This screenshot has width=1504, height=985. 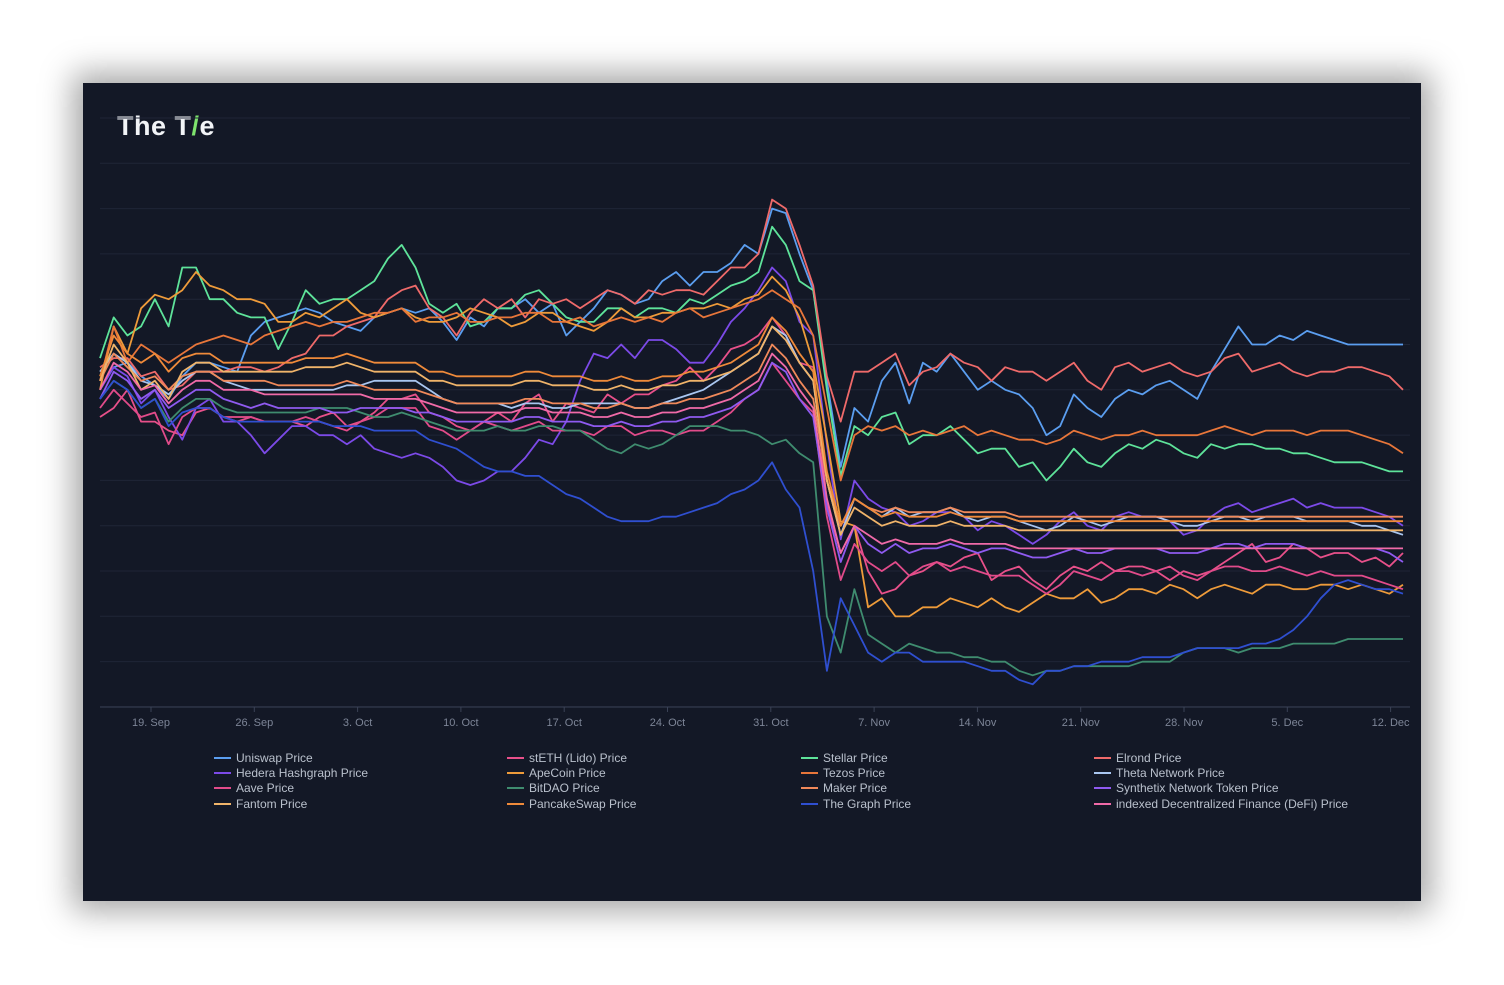 What do you see at coordinates (1170, 772) in the screenshot?
I see `legend-label: Theta Network Price` at bounding box center [1170, 772].